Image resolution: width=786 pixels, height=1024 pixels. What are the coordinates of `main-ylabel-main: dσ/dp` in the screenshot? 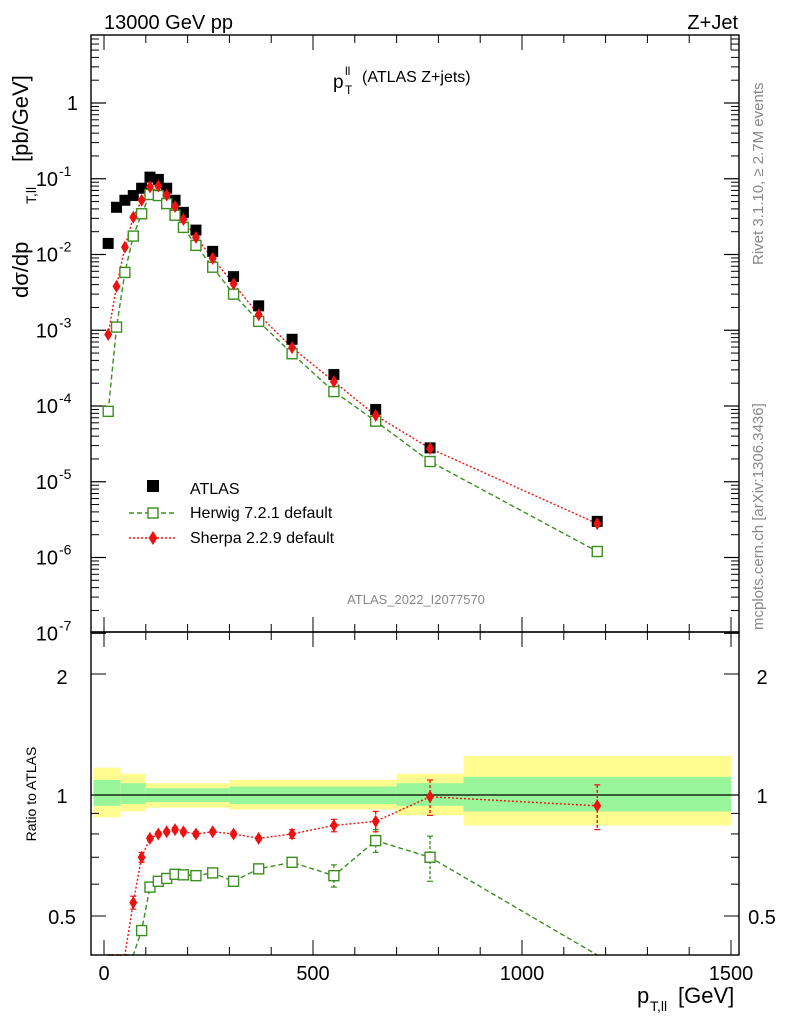 It's located at (20, 270).